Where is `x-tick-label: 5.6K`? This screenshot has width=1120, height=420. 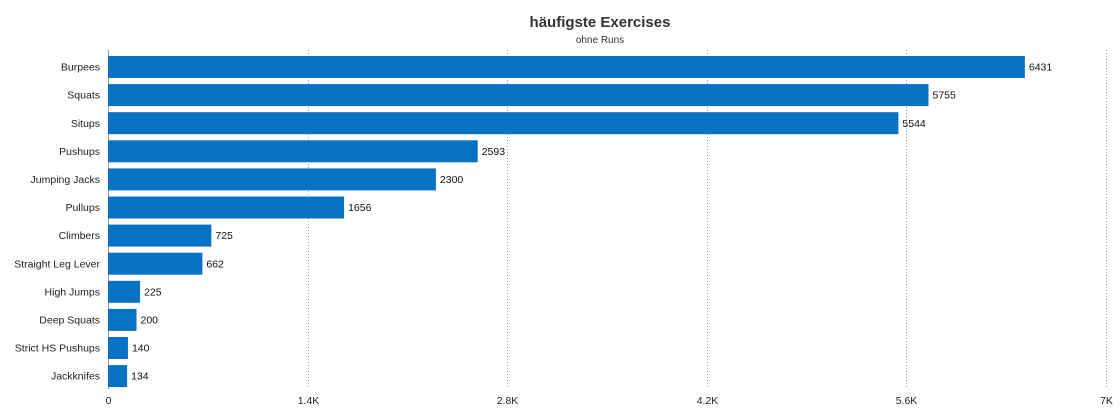 x-tick-label: 5.6K is located at coordinates (907, 401).